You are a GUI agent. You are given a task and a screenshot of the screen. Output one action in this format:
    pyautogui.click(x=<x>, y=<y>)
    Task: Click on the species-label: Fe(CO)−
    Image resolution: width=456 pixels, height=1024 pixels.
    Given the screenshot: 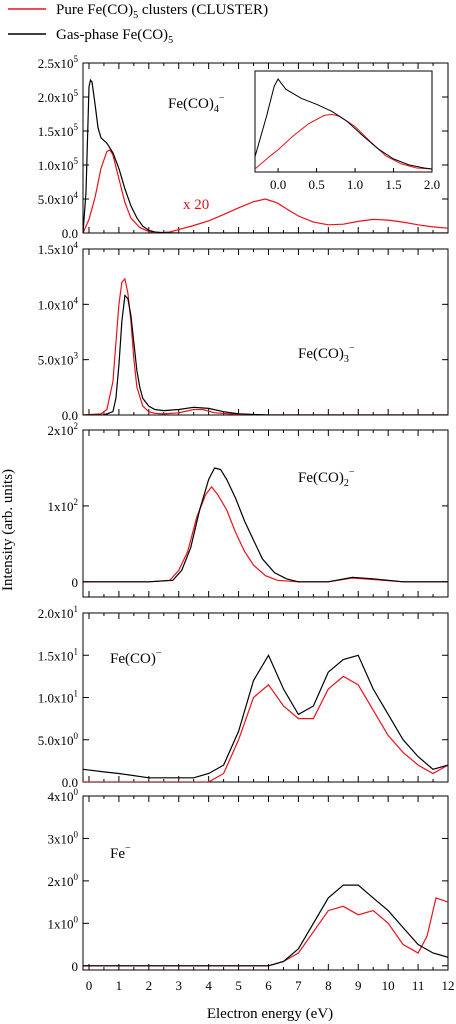 What is the action you would take?
    pyautogui.click(x=136, y=657)
    